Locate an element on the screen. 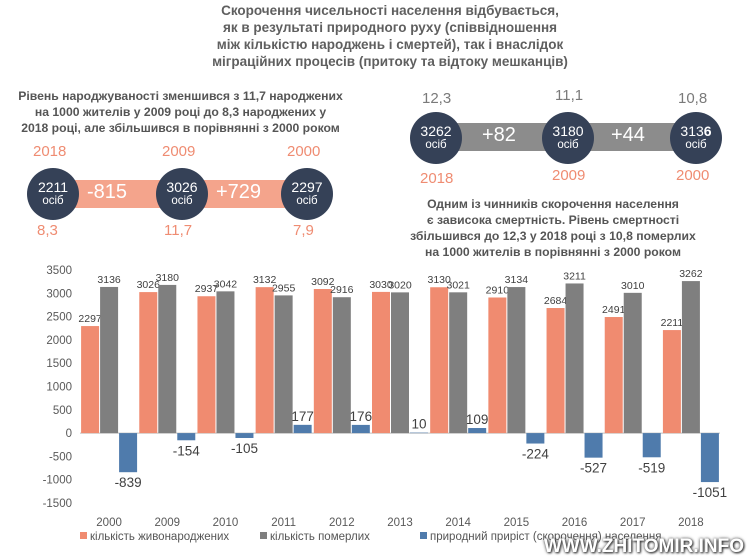 This screenshot has width=747, height=560. x-tick-label: 2017 is located at coordinates (633, 523).